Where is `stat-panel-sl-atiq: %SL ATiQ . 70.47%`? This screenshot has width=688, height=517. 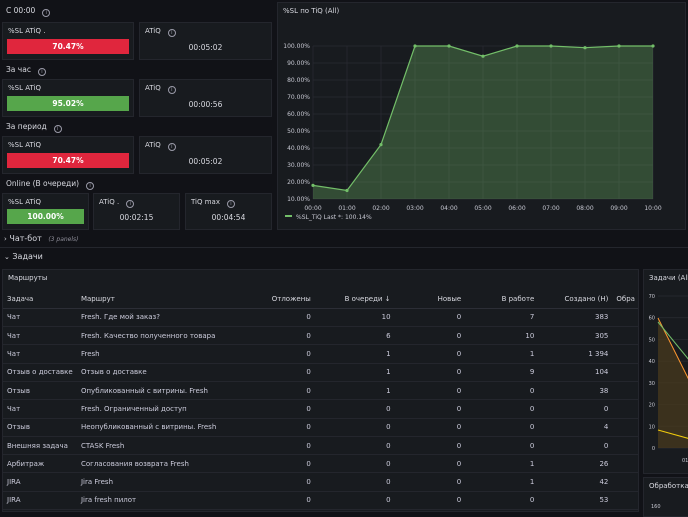
stat-panel-sl-atiq: %SL ATiQ . 70.47% is located at coordinates (68, 41).